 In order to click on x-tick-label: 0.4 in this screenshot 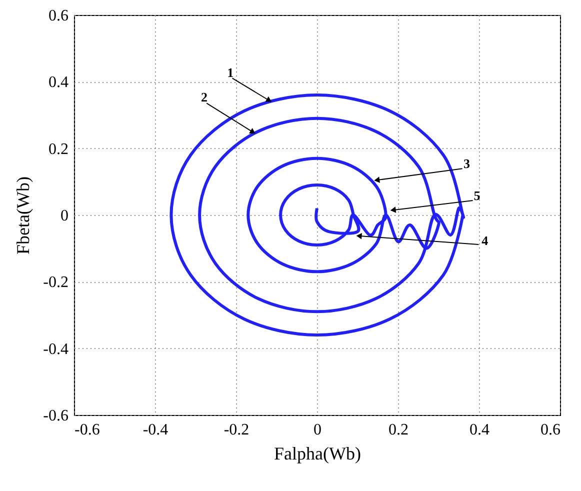, I will do `click(480, 430)`.